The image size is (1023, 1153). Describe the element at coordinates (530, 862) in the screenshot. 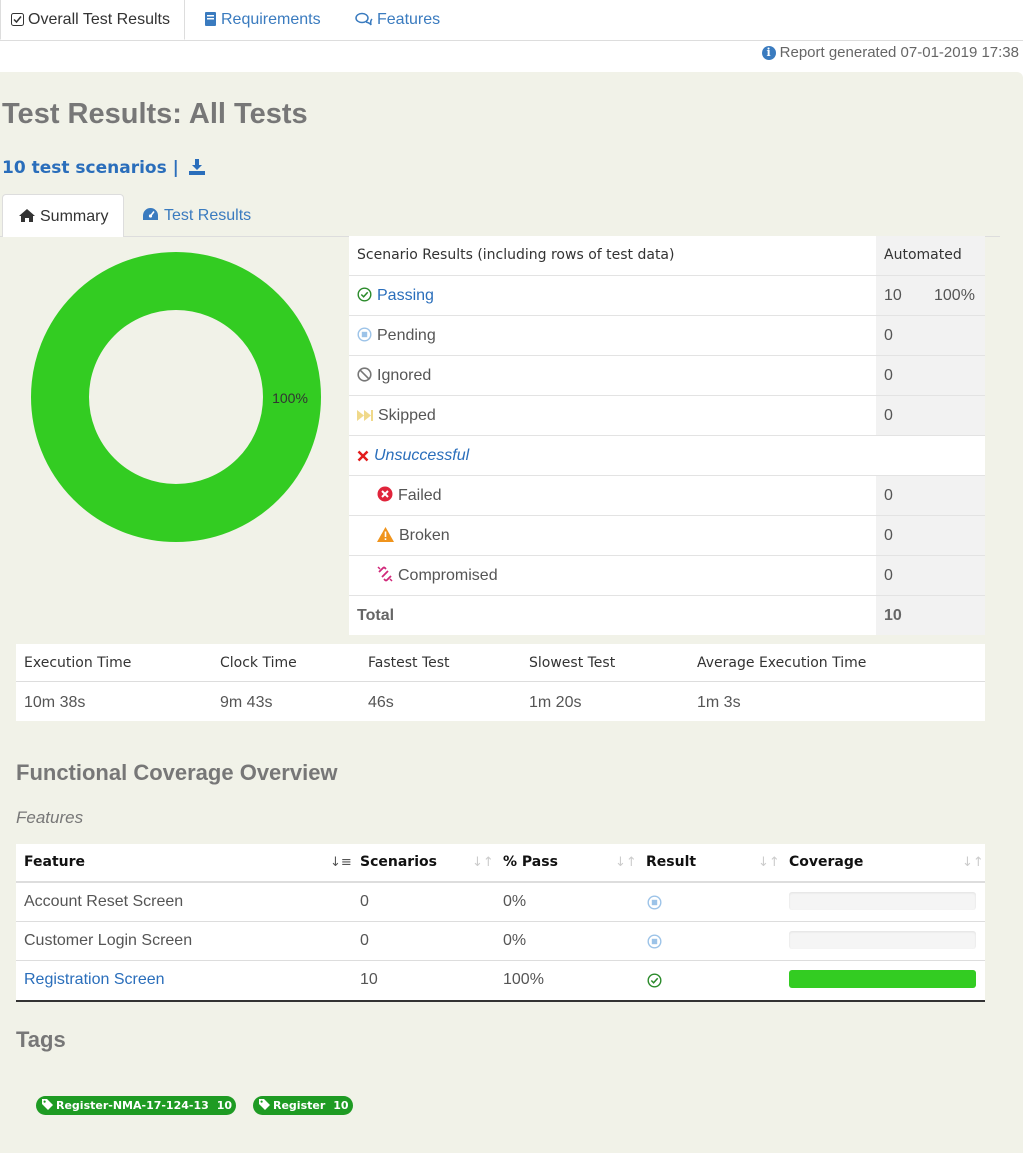

I see `column-header-pass: % Pass` at that location.